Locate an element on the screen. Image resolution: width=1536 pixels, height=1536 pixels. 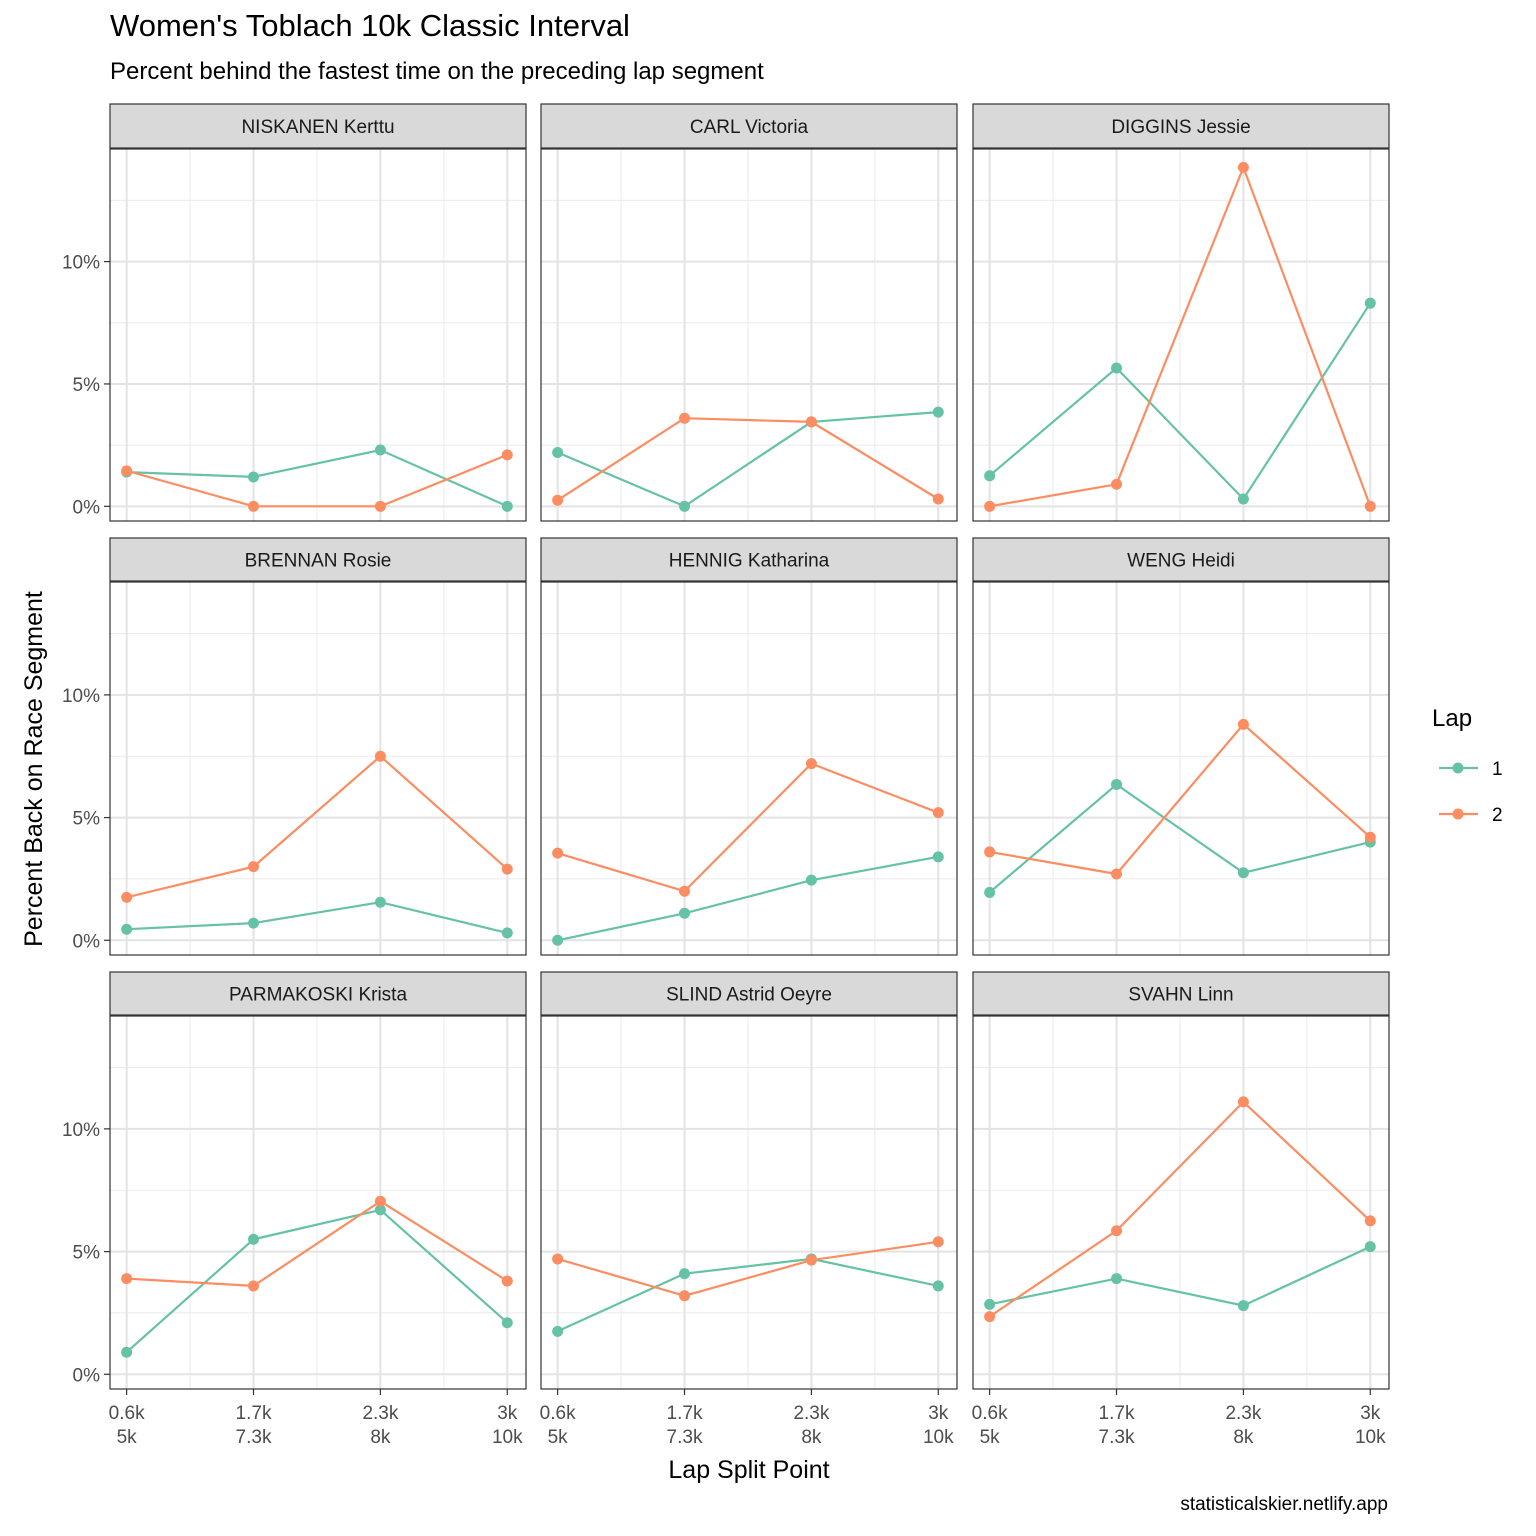
facet-panel: SVAHN Linn 0.6k 5k 1.7k 7.3k 2.3k 8k 3k 10k is located at coordinates (1181, 1209).